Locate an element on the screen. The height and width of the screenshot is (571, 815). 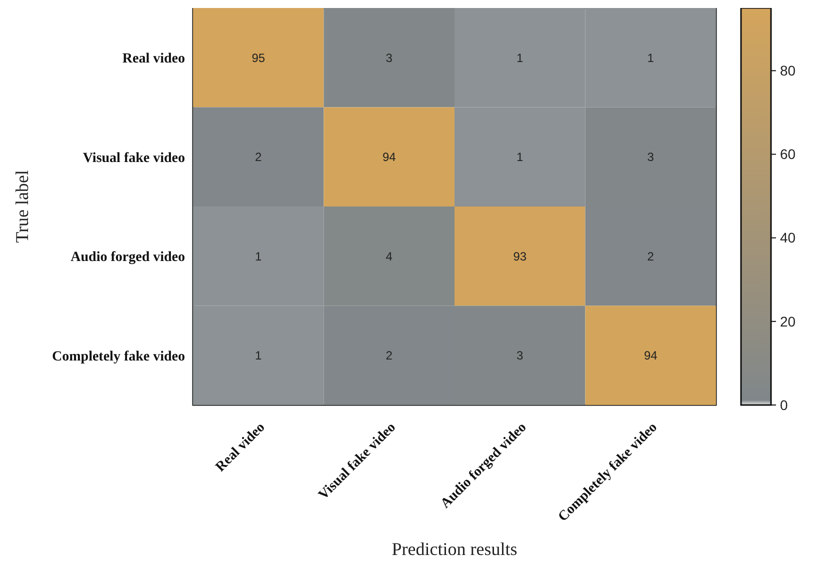
y-tick-label: Audio forged video is located at coordinates (127, 258).